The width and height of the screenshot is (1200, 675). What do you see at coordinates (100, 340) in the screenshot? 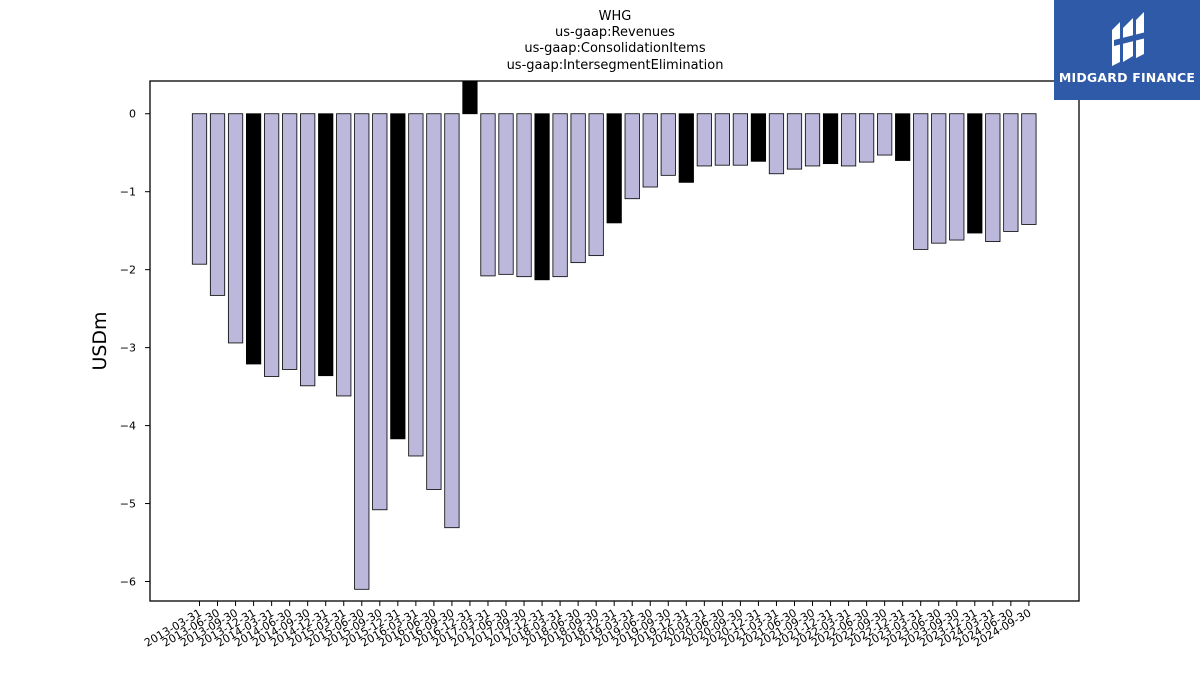
I see `y-axis-label: USDm` at bounding box center [100, 340].